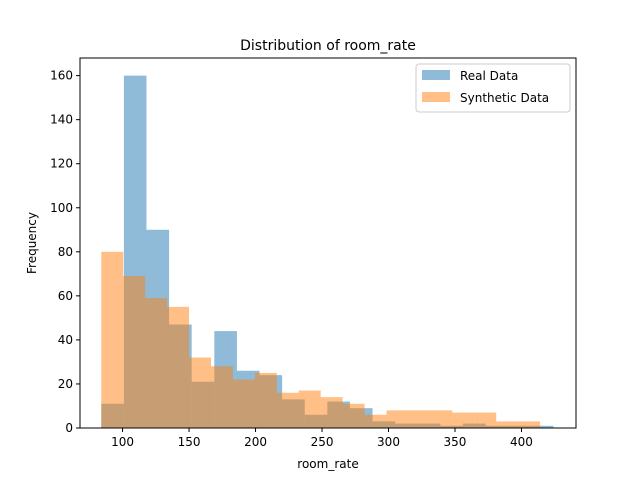  What do you see at coordinates (122, 442) in the screenshot?
I see `x-tick-label: 100` at bounding box center [122, 442].